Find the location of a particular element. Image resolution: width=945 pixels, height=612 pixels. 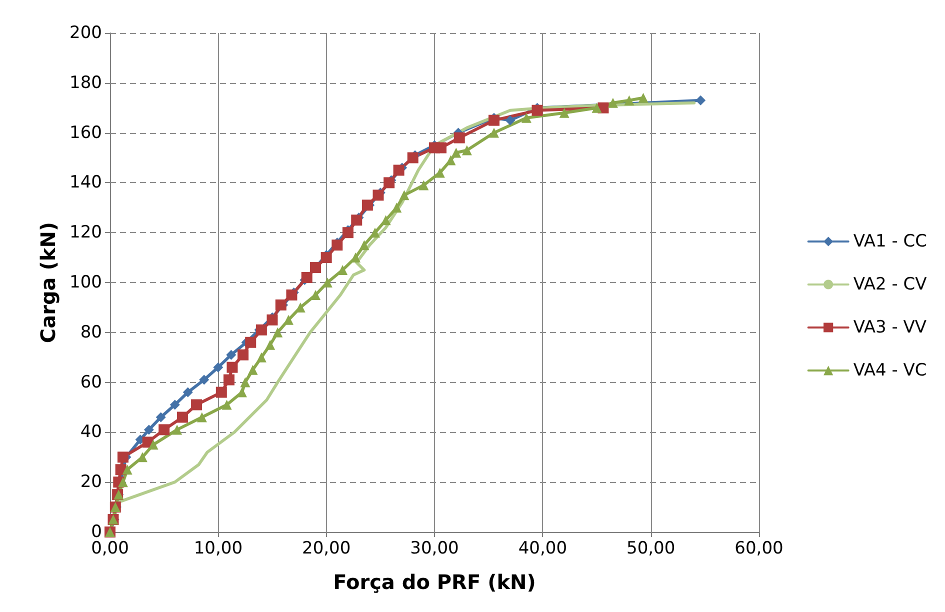

x-tick-label: 20,00 is located at coordinates (326, 548).